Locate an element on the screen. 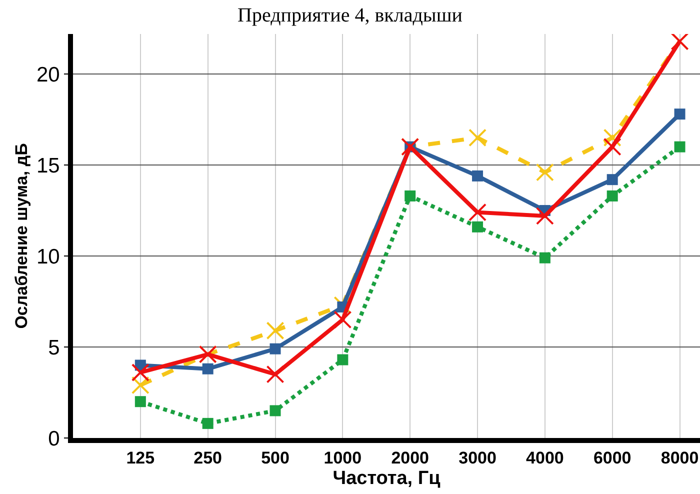  x-tick-label: 2000 is located at coordinates (410, 458).